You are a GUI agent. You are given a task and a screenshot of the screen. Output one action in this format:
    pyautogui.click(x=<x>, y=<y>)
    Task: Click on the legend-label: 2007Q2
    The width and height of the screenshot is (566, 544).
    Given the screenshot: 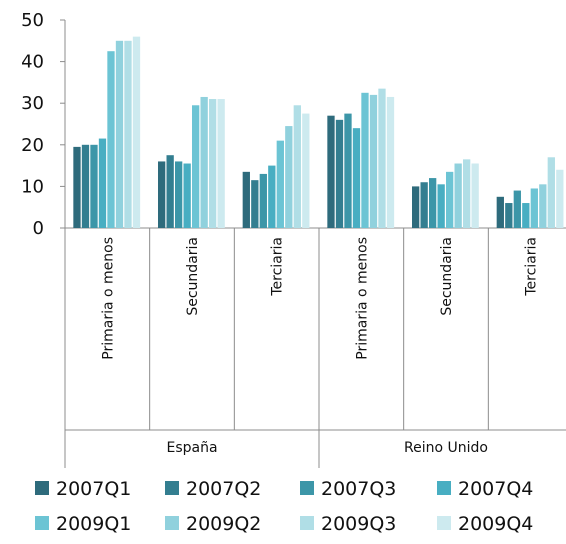 What is the action you would take?
    pyautogui.click(x=223, y=489)
    